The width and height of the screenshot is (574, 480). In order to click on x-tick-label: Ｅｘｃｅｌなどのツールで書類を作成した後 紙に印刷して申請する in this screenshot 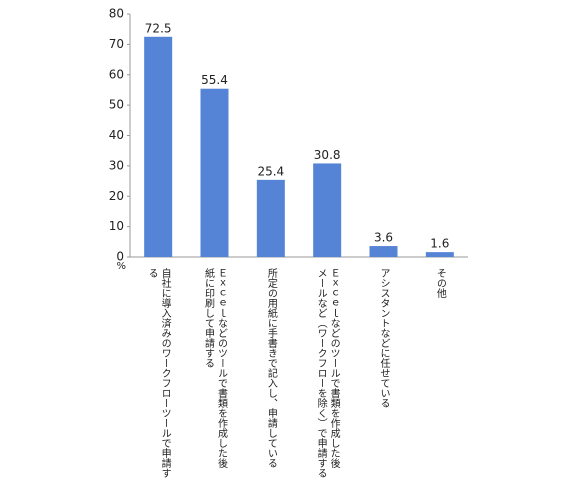, I will do `click(214, 368)`.